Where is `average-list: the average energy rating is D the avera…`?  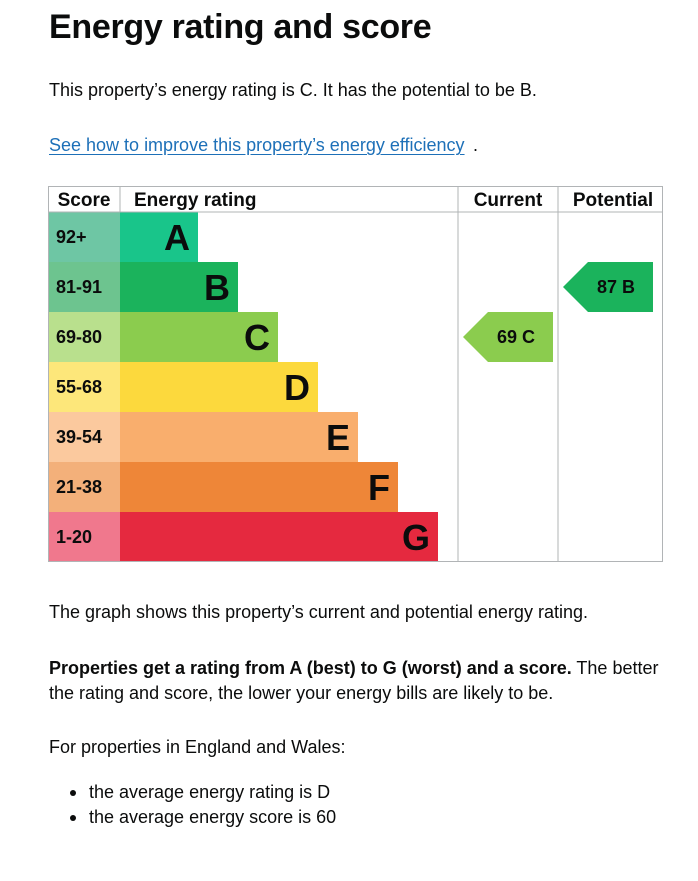
average-list: the average energy rating is D the avera… is located at coordinates (192, 805).